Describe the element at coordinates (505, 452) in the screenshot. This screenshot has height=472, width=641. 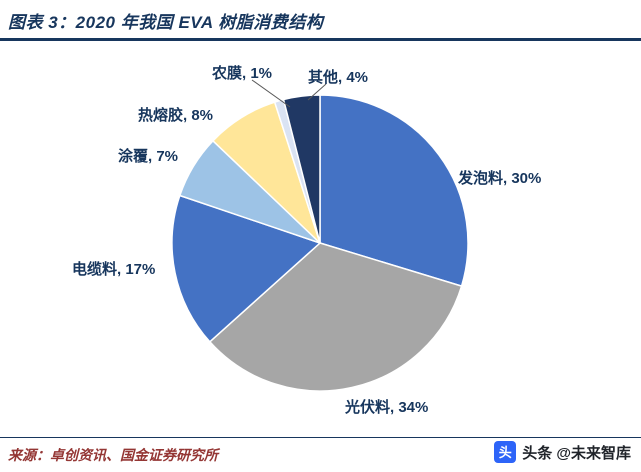
I see `toutiao-logo-icon: 头` at that location.